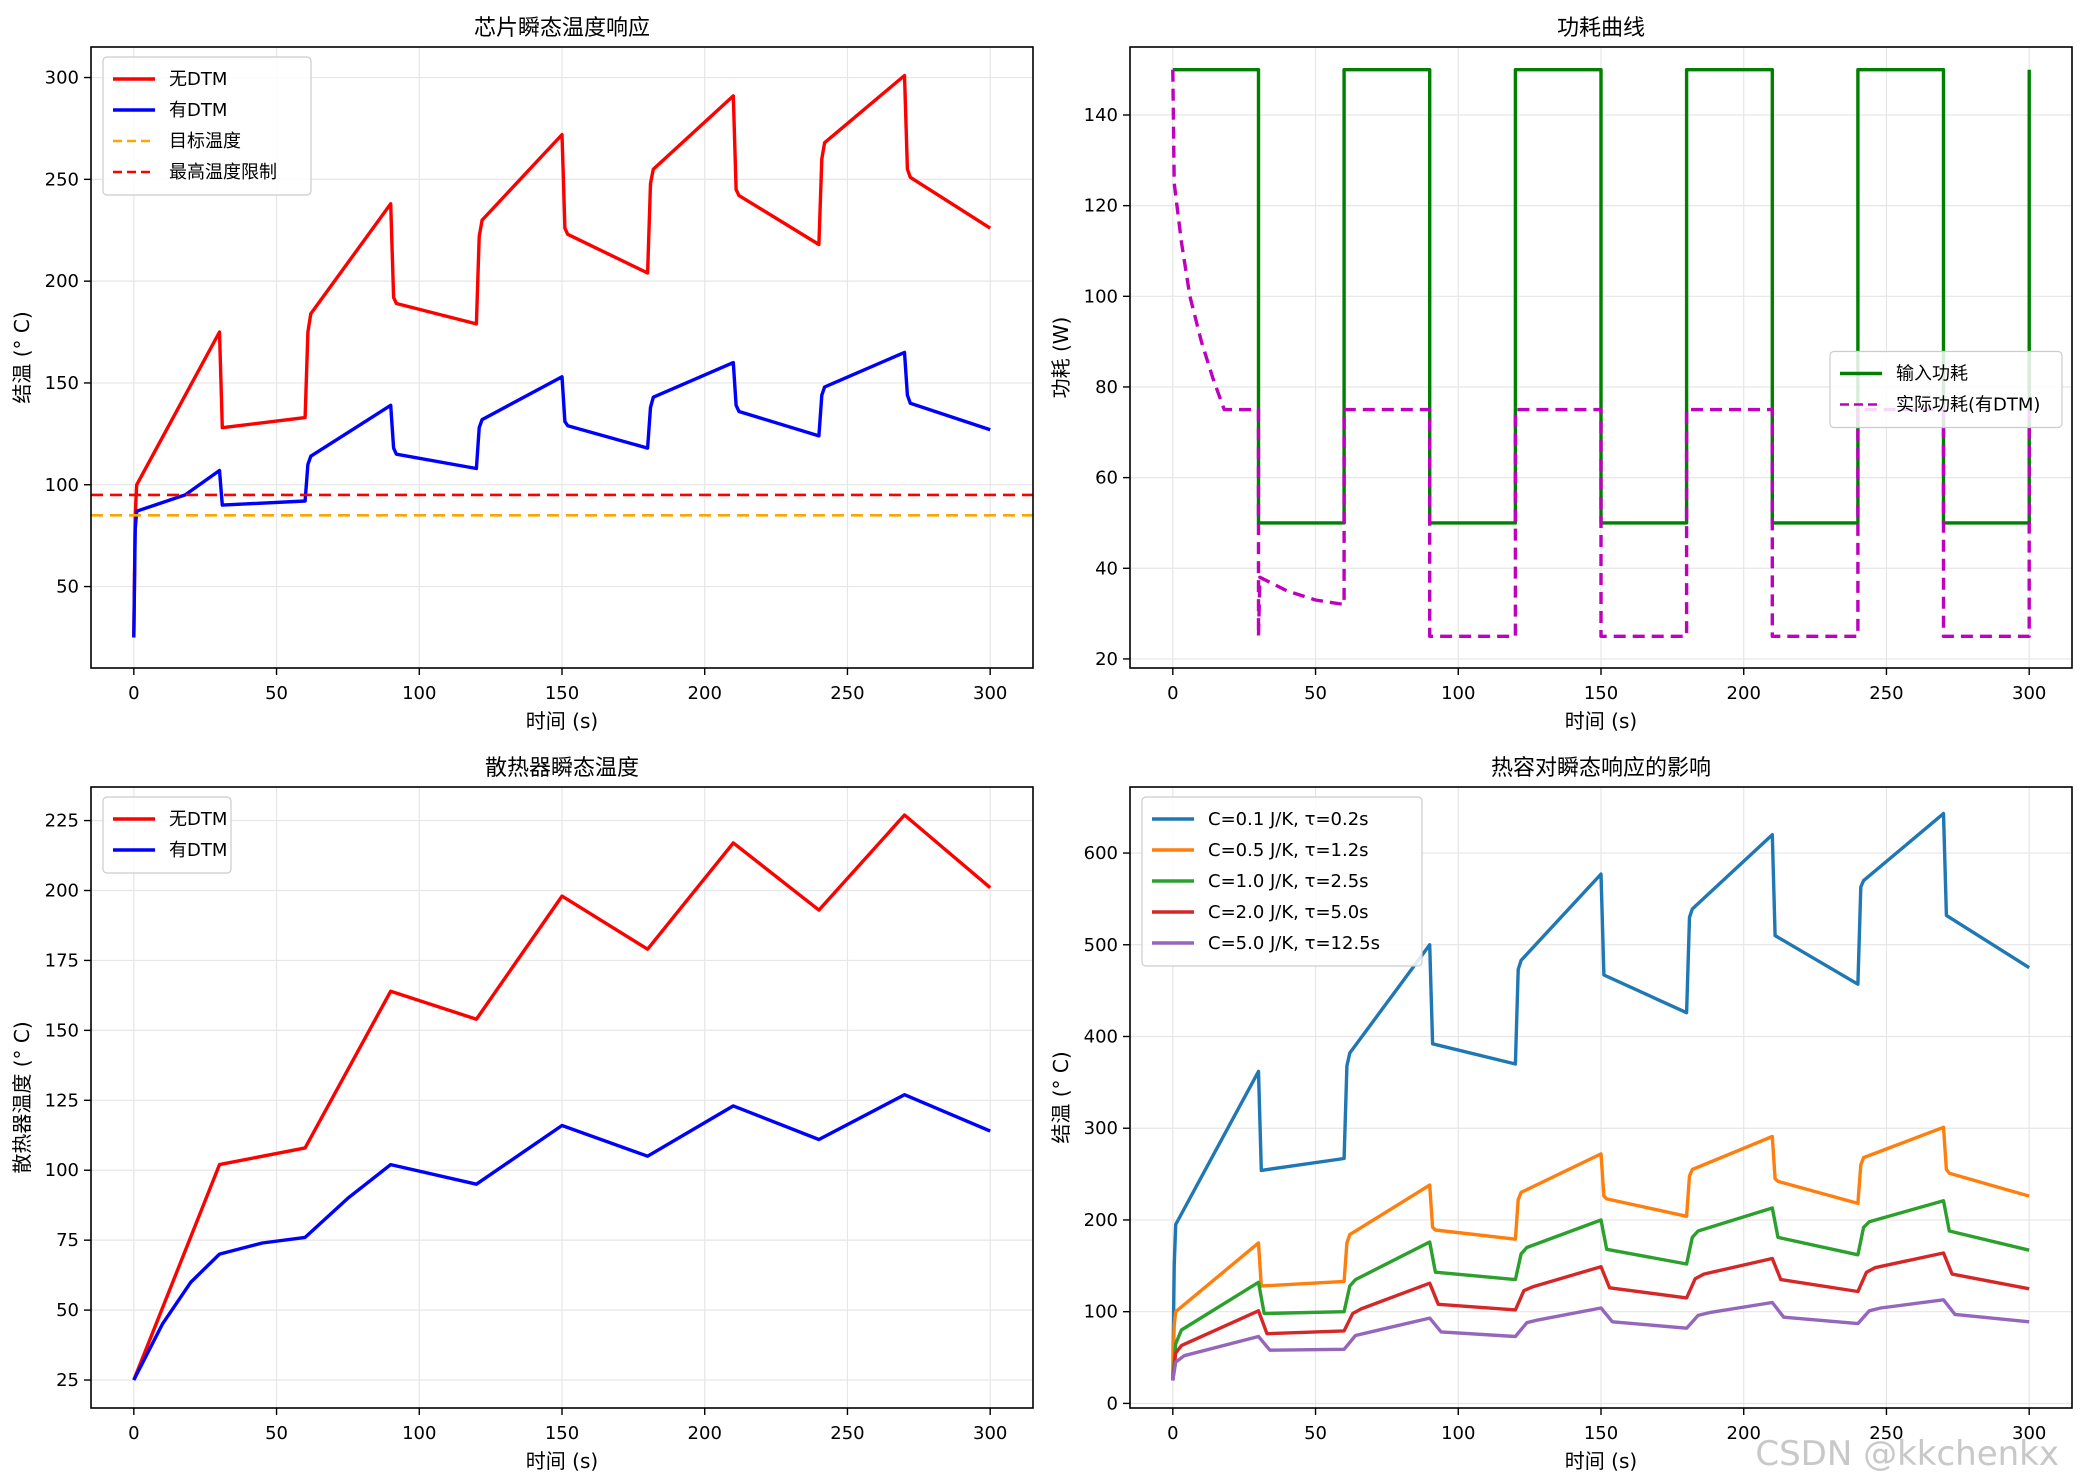 The image size is (2085, 1484). Describe the element at coordinates (62, 179) in the screenshot. I see `y-tick-label: 250` at that location.